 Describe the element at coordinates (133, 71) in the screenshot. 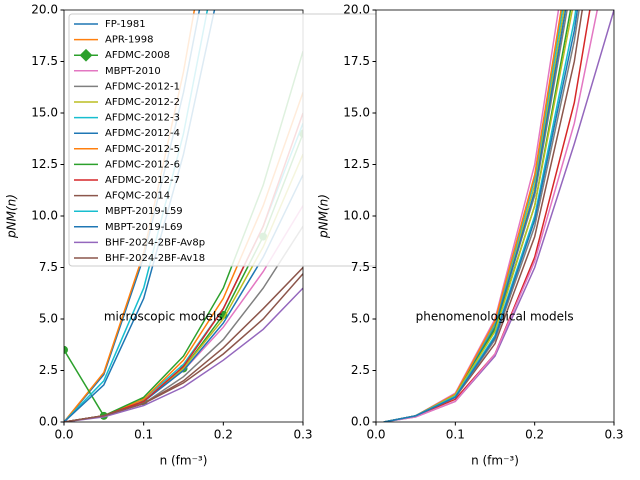

I see `legend-label: MBPT-2010` at that location.